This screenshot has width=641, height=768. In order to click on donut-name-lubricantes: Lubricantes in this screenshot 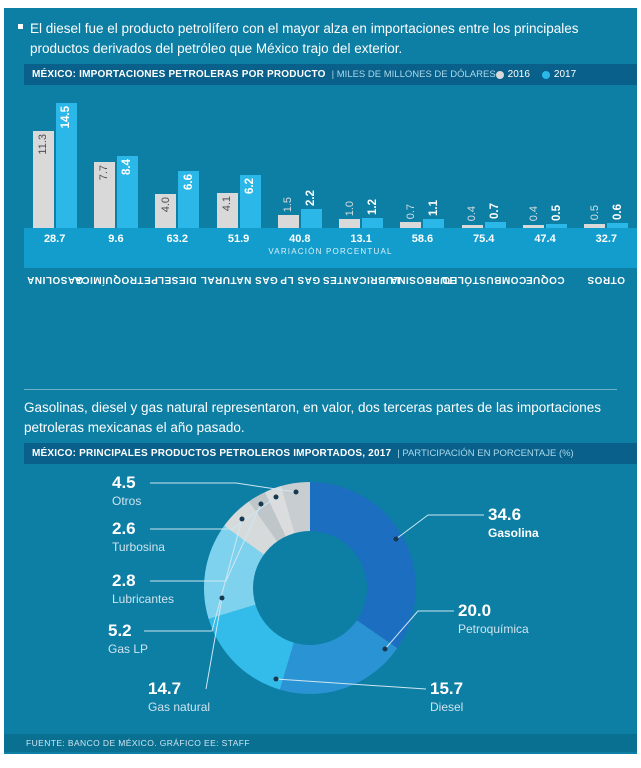, I will do `click(143, 598)`.